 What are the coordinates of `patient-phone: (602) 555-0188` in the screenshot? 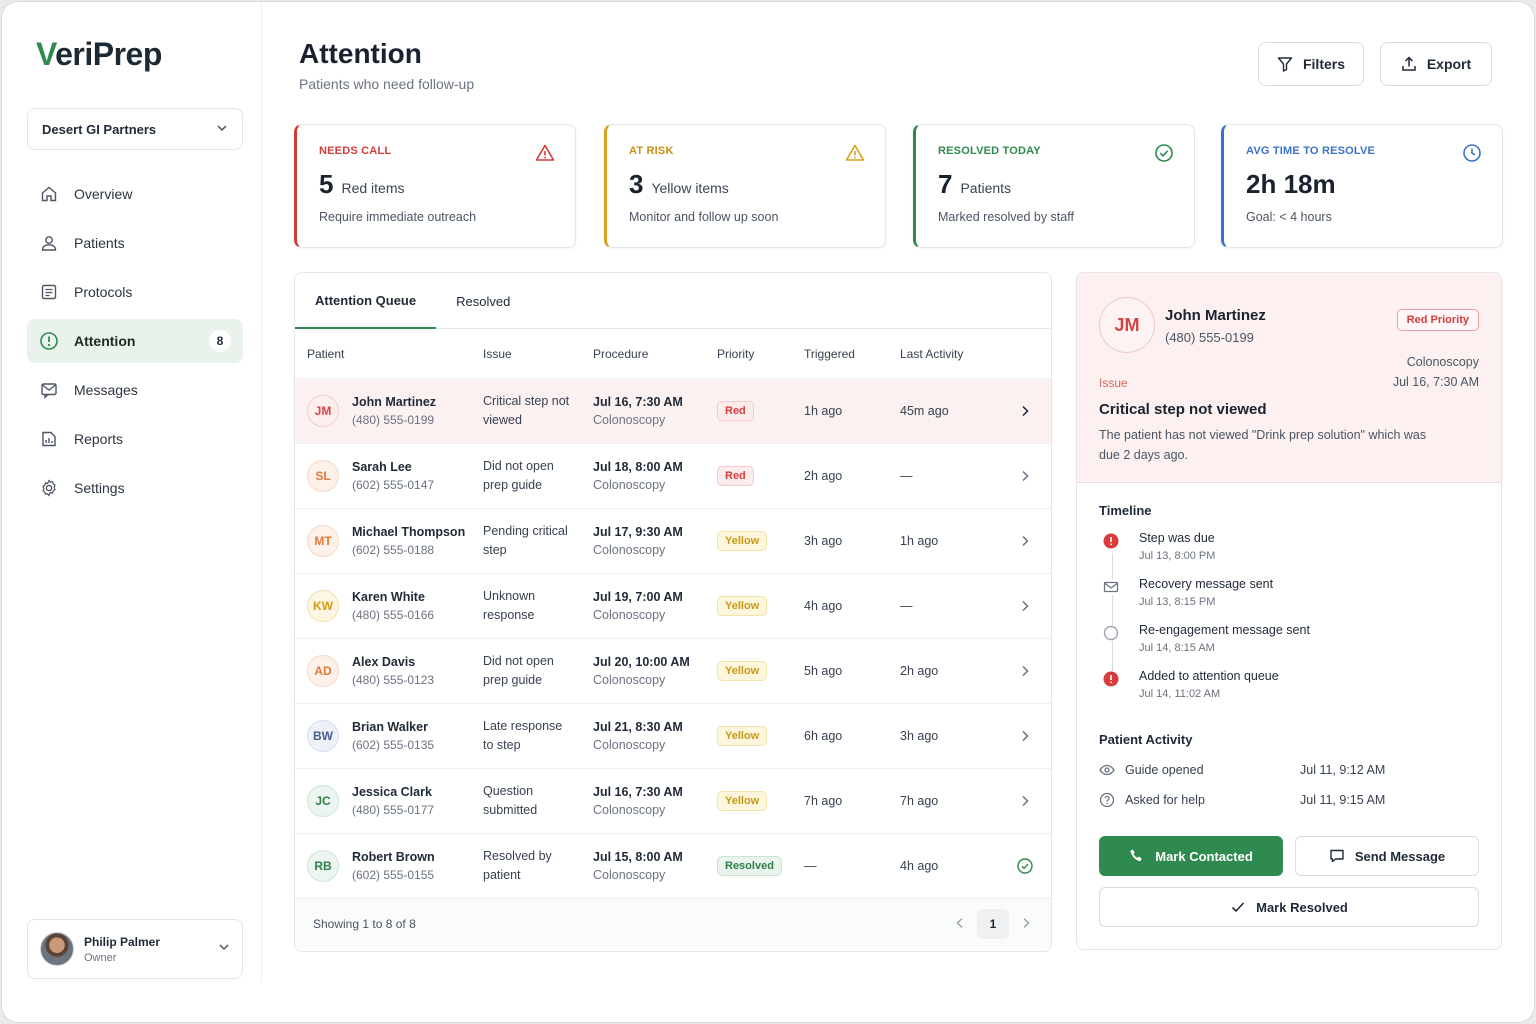 It's located at (393, 550).